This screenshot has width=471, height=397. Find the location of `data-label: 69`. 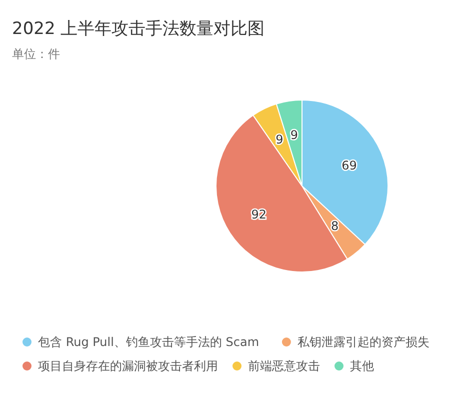

data-label: 69 is located at coordinates (349, 165).